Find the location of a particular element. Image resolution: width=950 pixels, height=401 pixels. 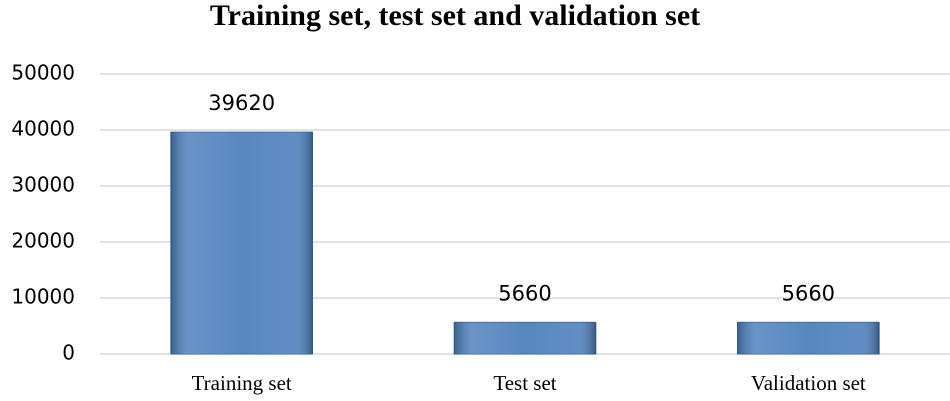

y-tick-label: 30000 is located at coordinates (43, 185).